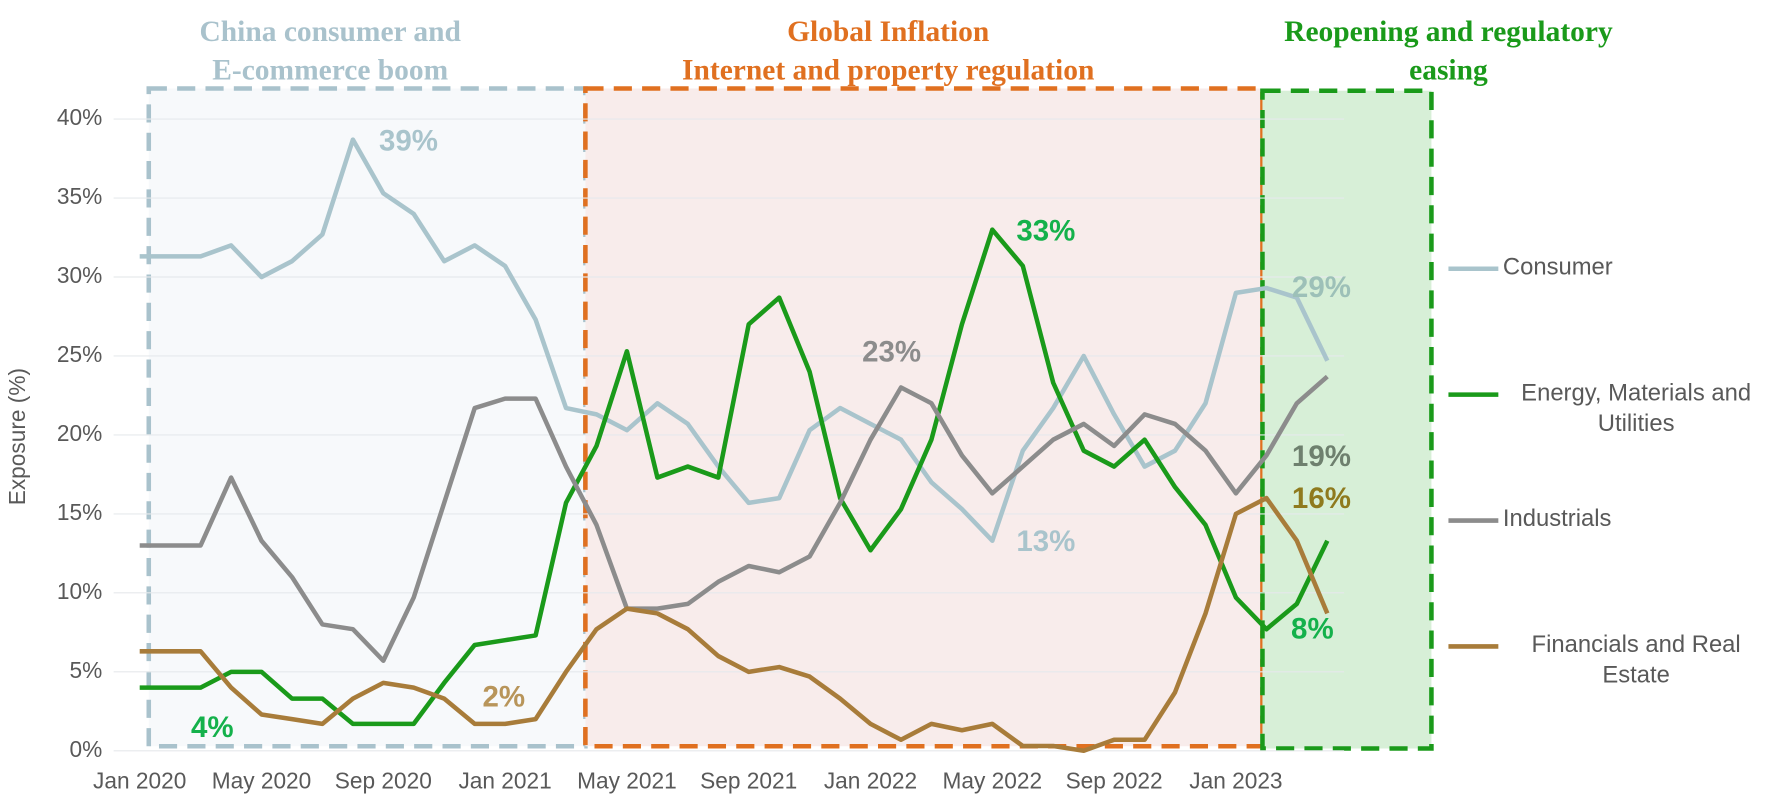 The image size is (1773, 795). I want to click on x-tick-label: Sep 2022, so click(1114, 781).